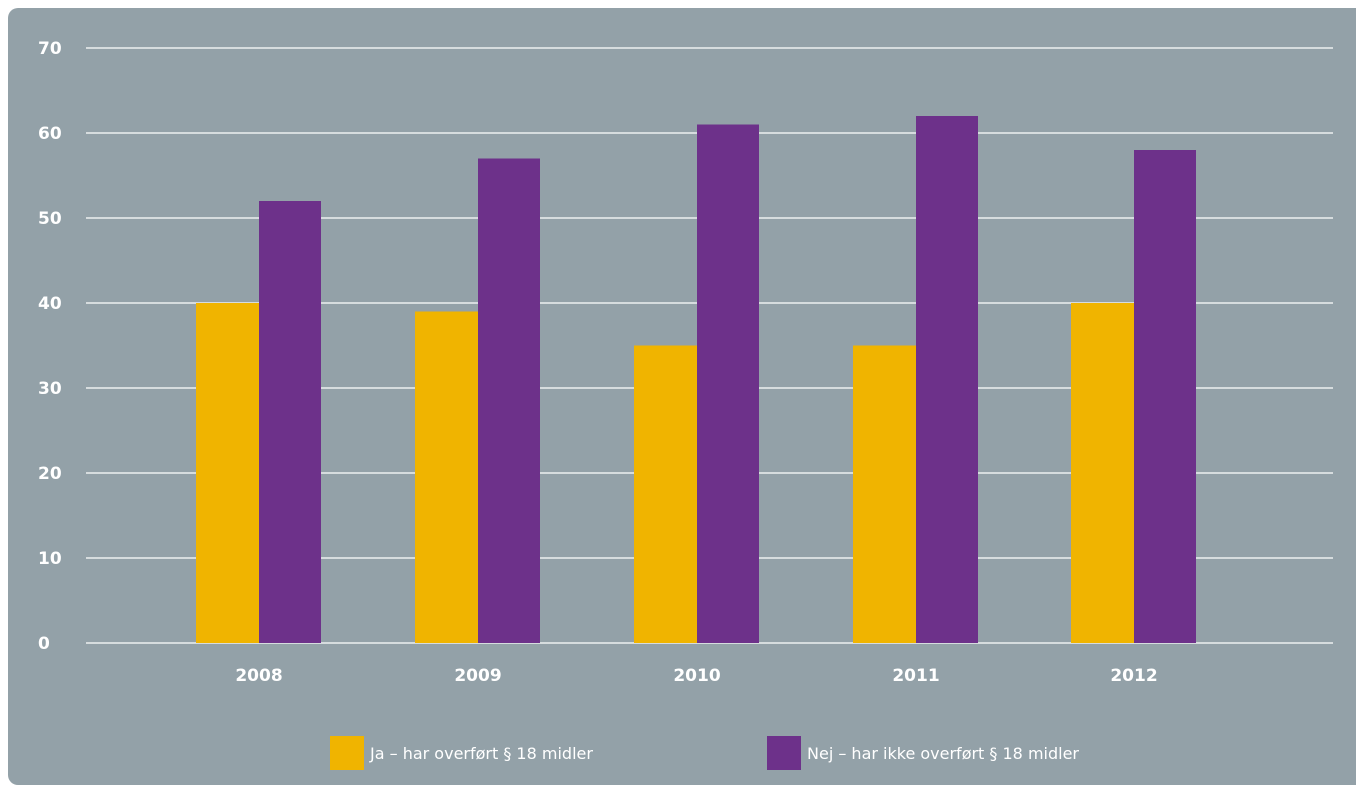 The height and width of the screenshot is (785, 1356). I want to click on legend-label-nej: Nej – har ikke overført § 18 midler, so click(943, 753).